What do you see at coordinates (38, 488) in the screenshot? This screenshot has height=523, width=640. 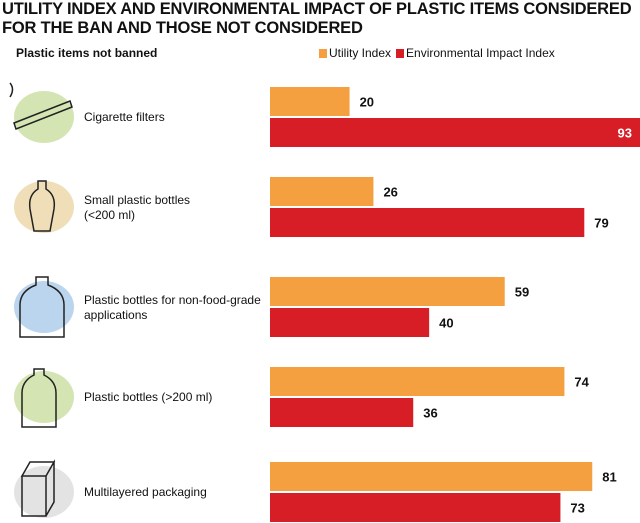 I see `carton-icon` at bounding box center [38, 488].